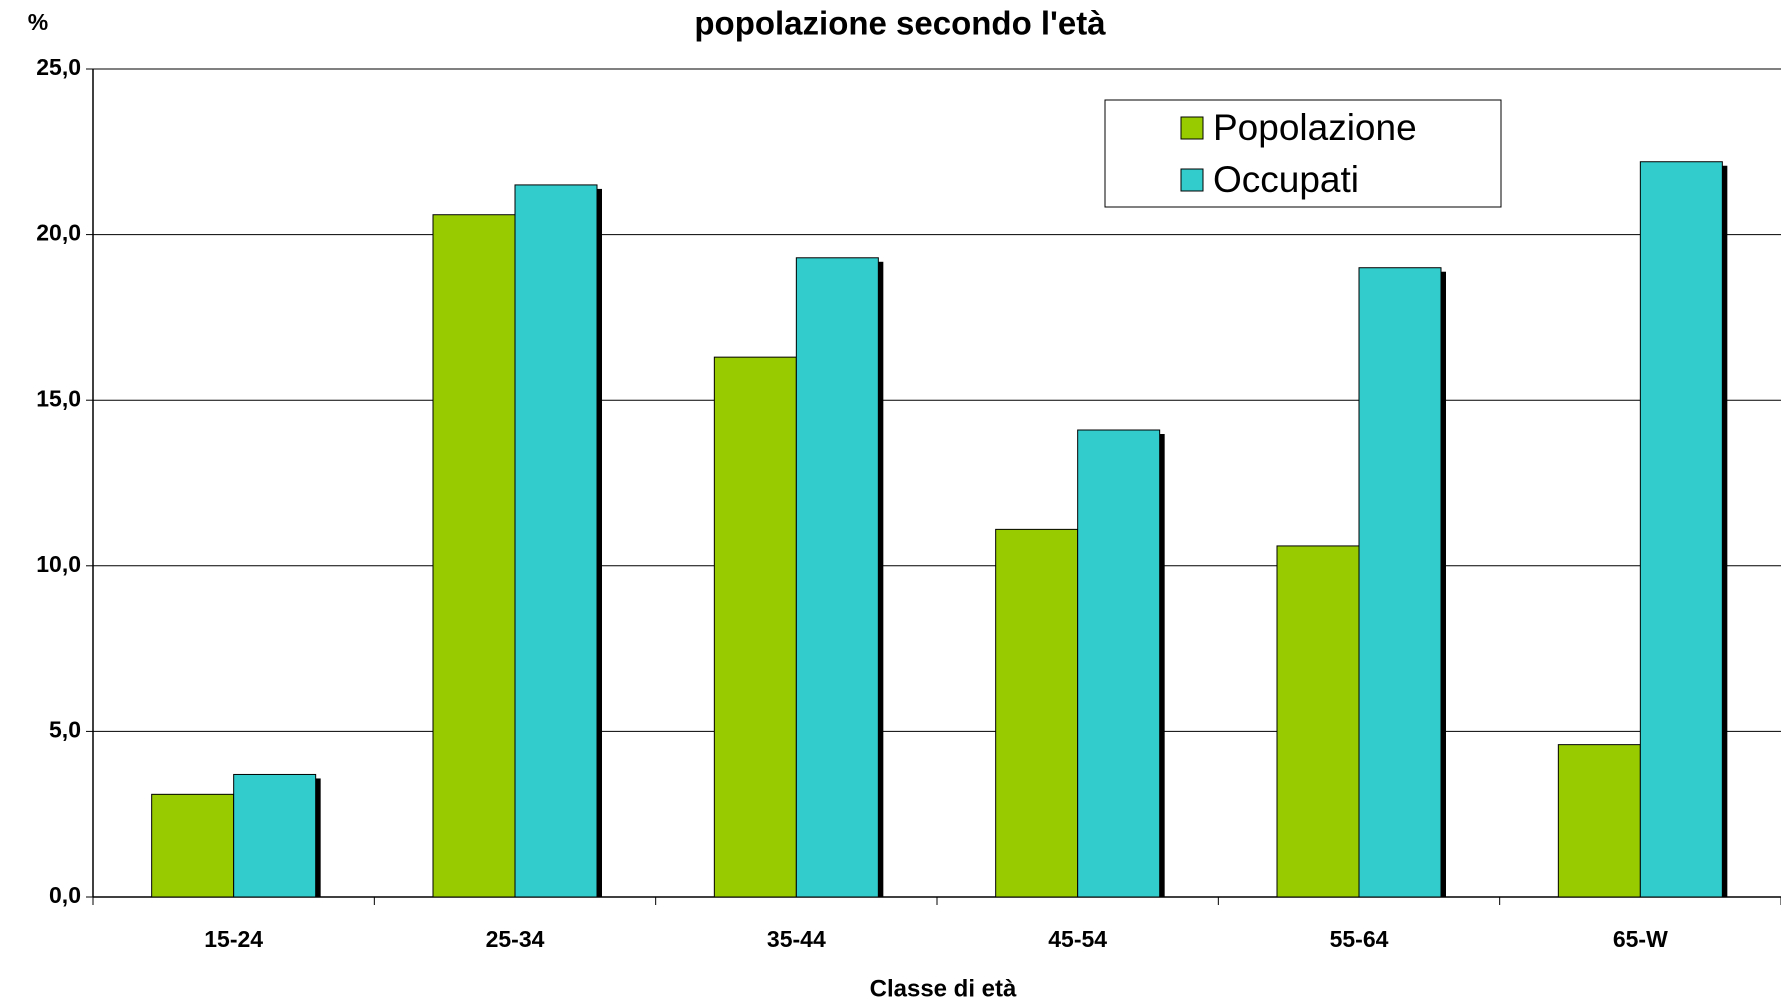 This screenshot has height=1001, width=1781. Describe the element at coordinates (65, 729) in the screenshot. I see `y-tick-label: 5,0` at that location.